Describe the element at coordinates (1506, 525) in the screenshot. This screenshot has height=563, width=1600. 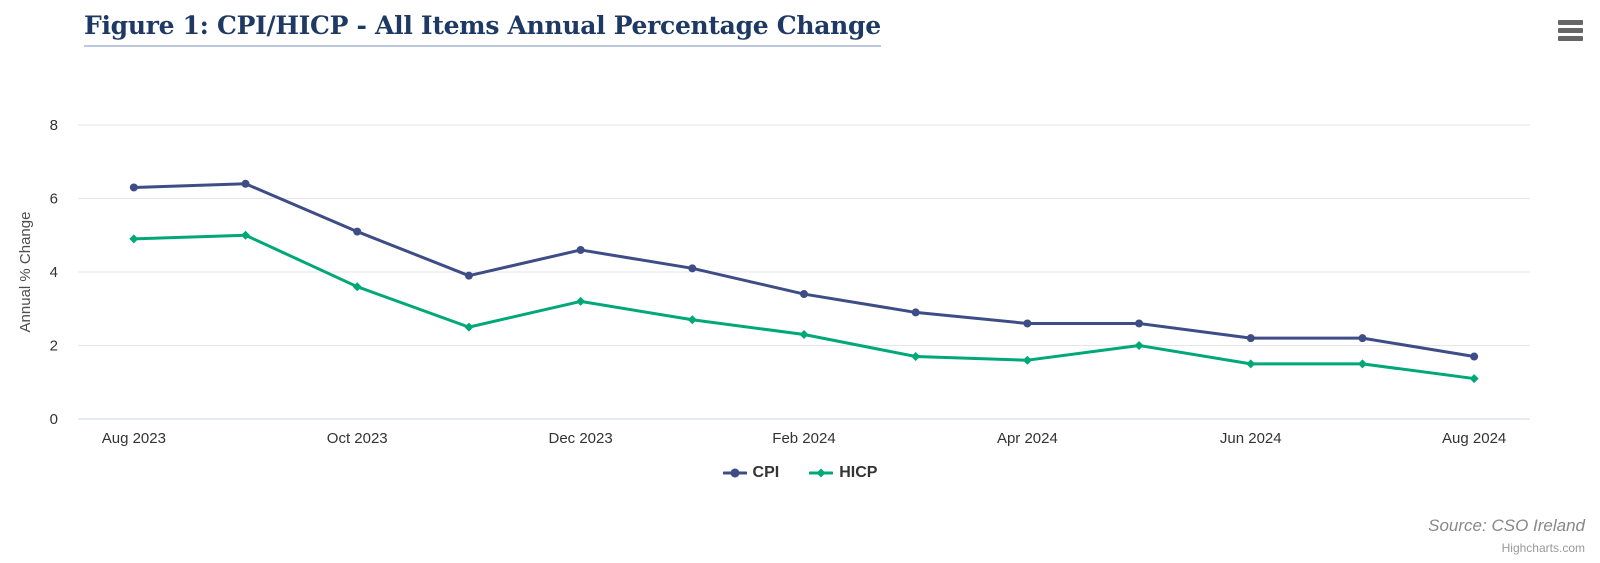
I see `source-credit: Source: CSO Ireland` at that location.